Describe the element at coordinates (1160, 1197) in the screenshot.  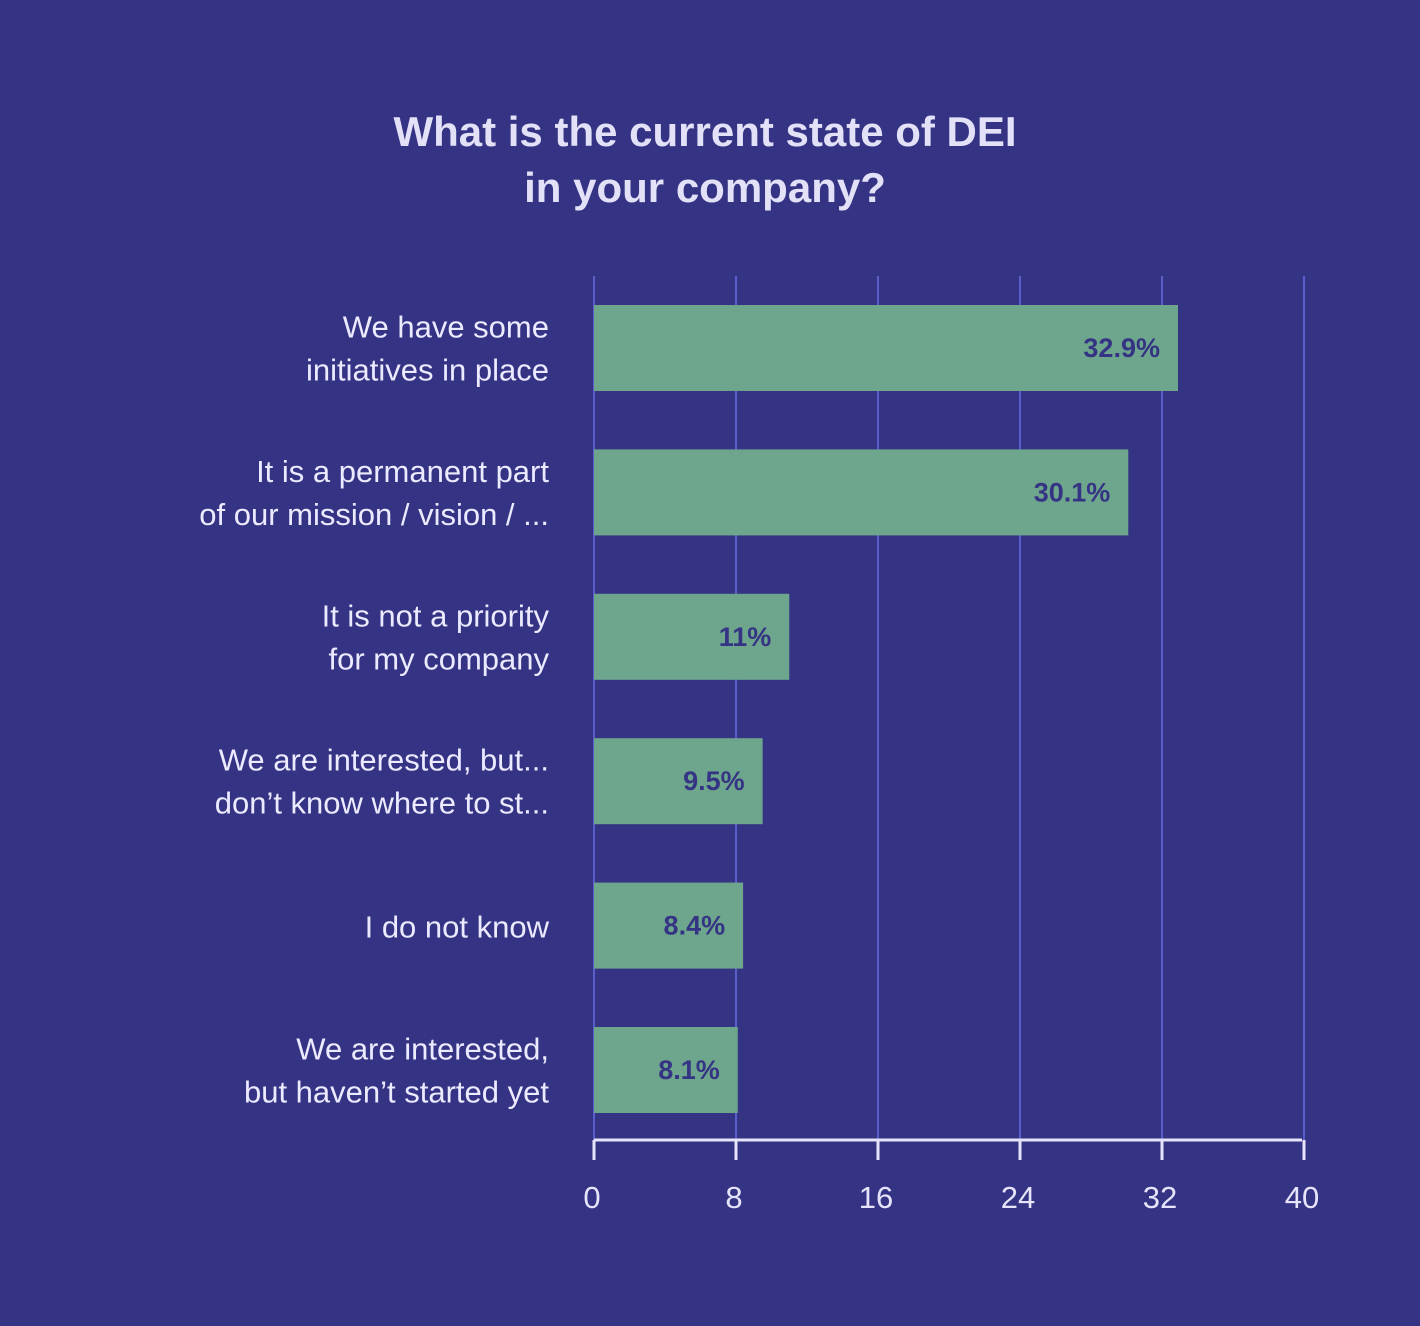
I see `x-tick-label: 32` at that location.